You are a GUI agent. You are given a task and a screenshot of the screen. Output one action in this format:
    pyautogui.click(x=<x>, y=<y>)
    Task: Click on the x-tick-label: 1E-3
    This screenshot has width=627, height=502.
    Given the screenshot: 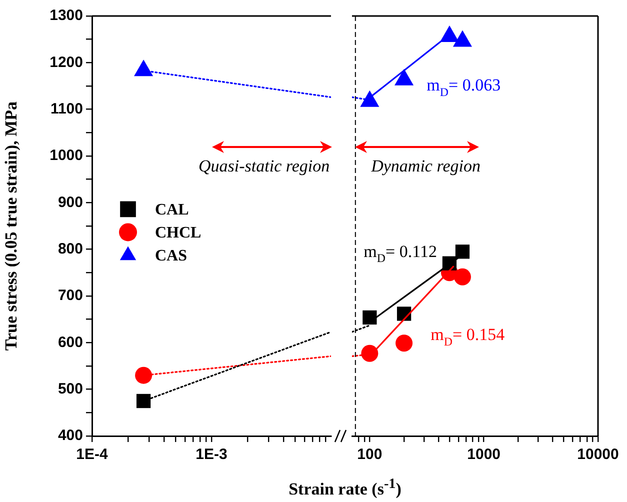 What is the action you would take?
    pyautogui.click(x=212, y=455)
    